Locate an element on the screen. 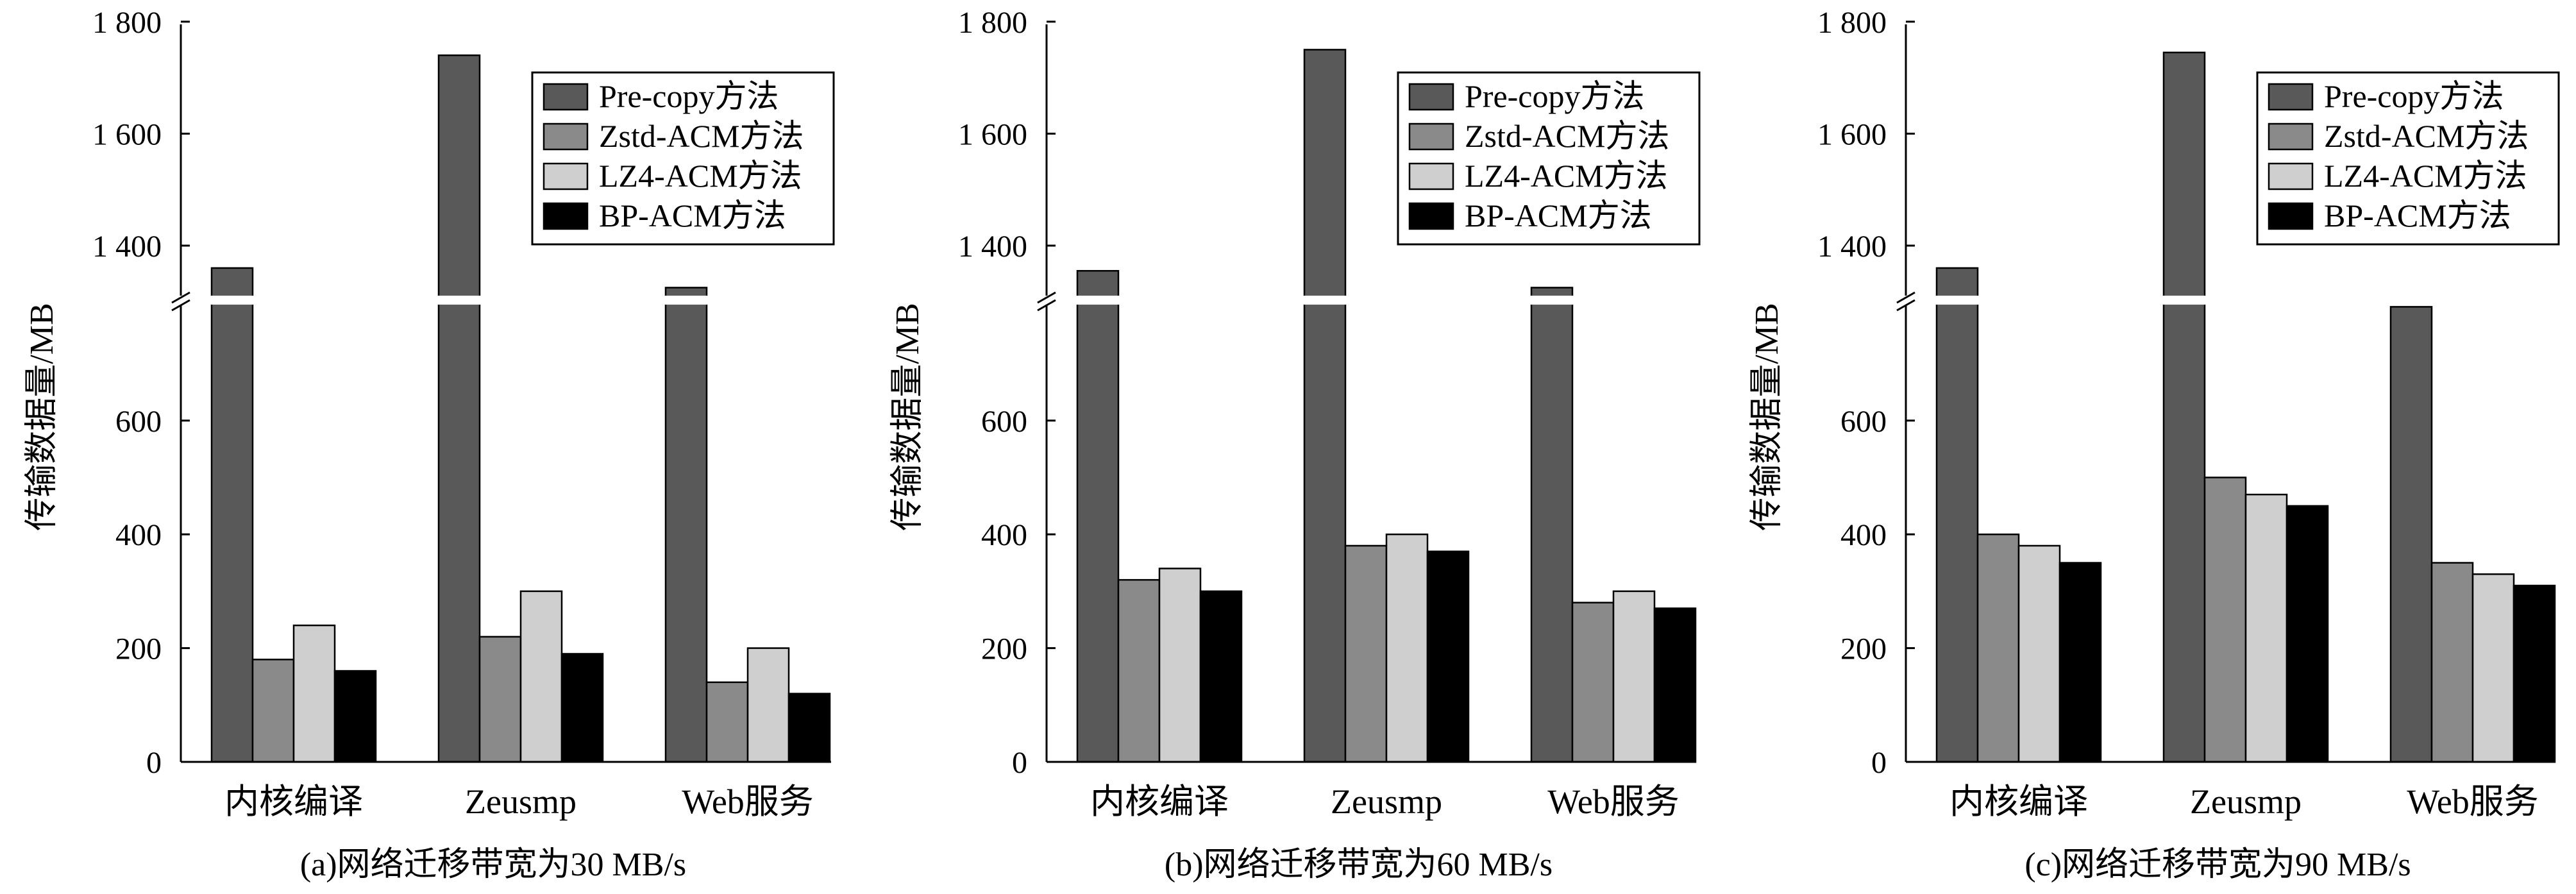  chart-title: (b)网络迁移带宽为60 MB/s is located at coordinates (1359, 865).